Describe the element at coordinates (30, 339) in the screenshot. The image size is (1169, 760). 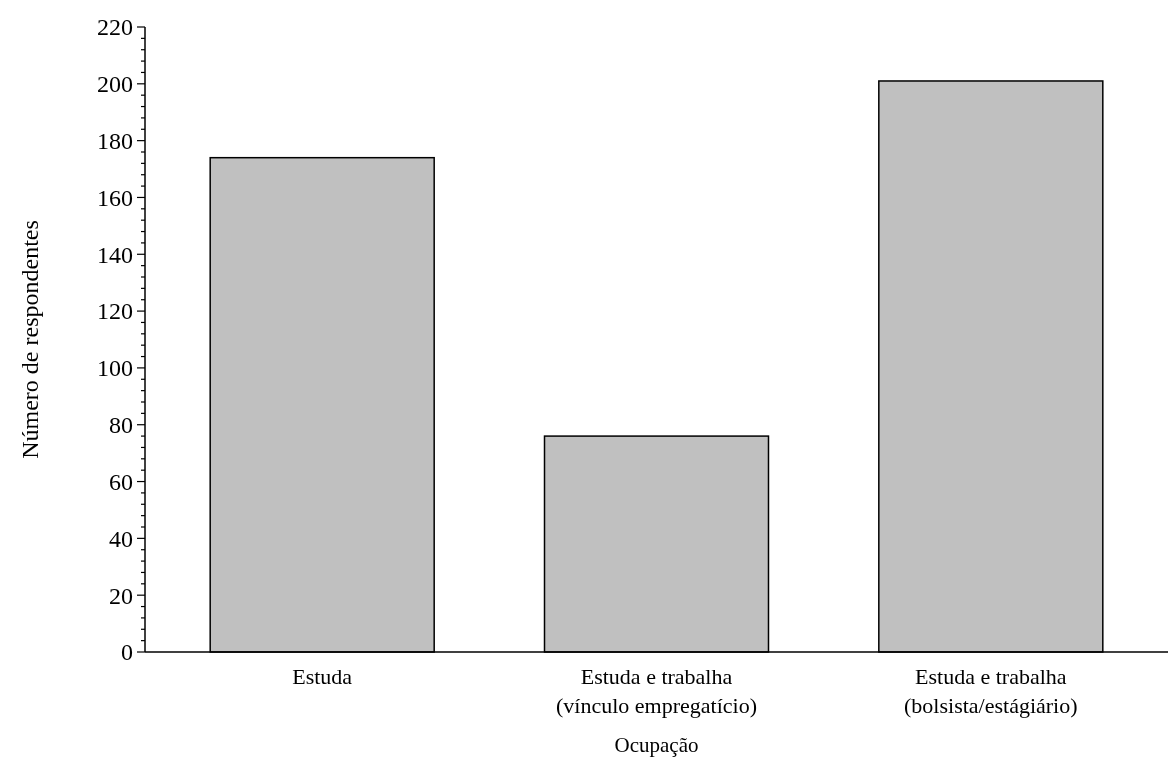
I see `y-axis-title: Número de respondentes` at that location.